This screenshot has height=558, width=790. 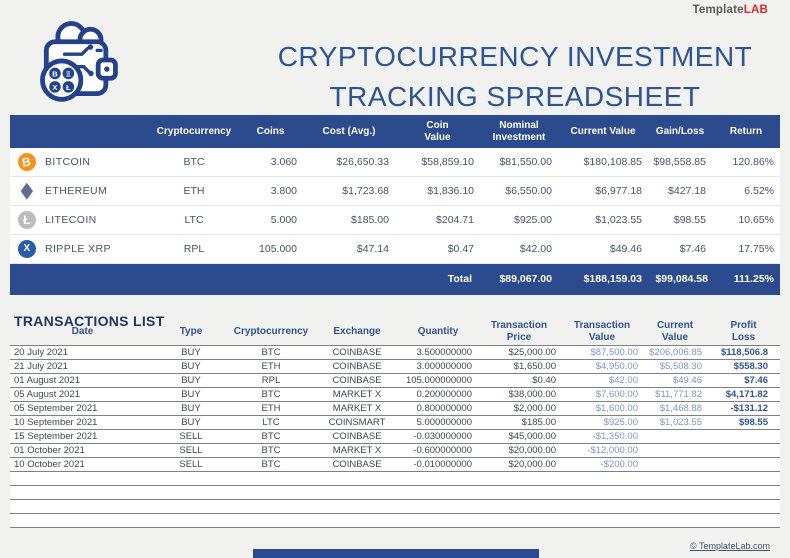 What do you see at coordinates (271, 380) in the screenshot?
I see `tx-cell-cryptocurrency: RPL` at bounding box center [271, 380].